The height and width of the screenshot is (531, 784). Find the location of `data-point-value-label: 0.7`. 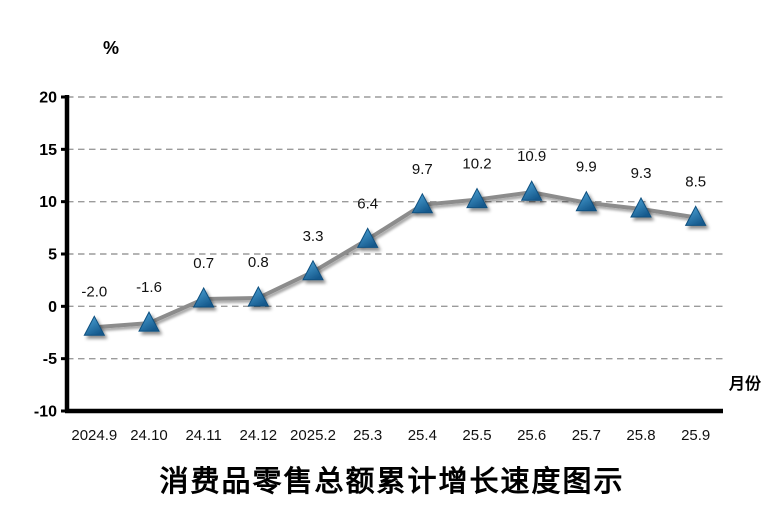

data-point-value-label: 0.7 is located at coordinates (203, 263).